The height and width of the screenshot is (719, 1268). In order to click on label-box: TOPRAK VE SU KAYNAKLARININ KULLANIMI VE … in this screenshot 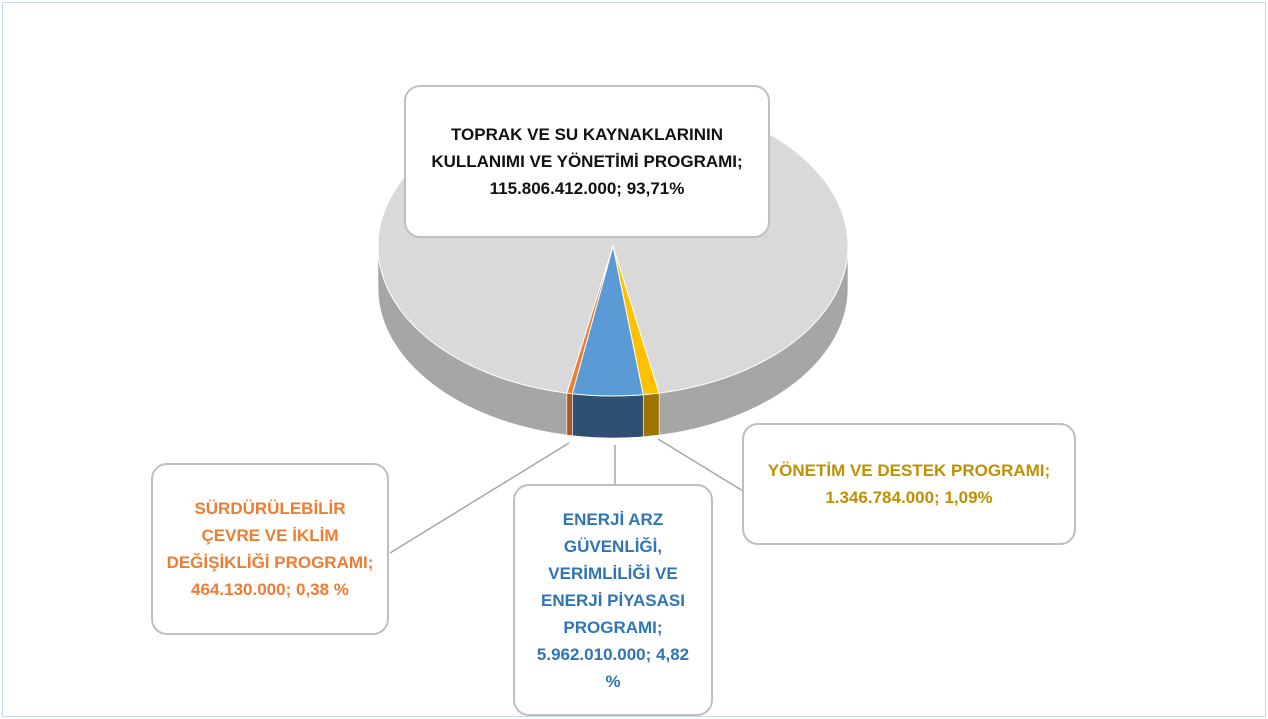, I will do `click(587, 161)`.